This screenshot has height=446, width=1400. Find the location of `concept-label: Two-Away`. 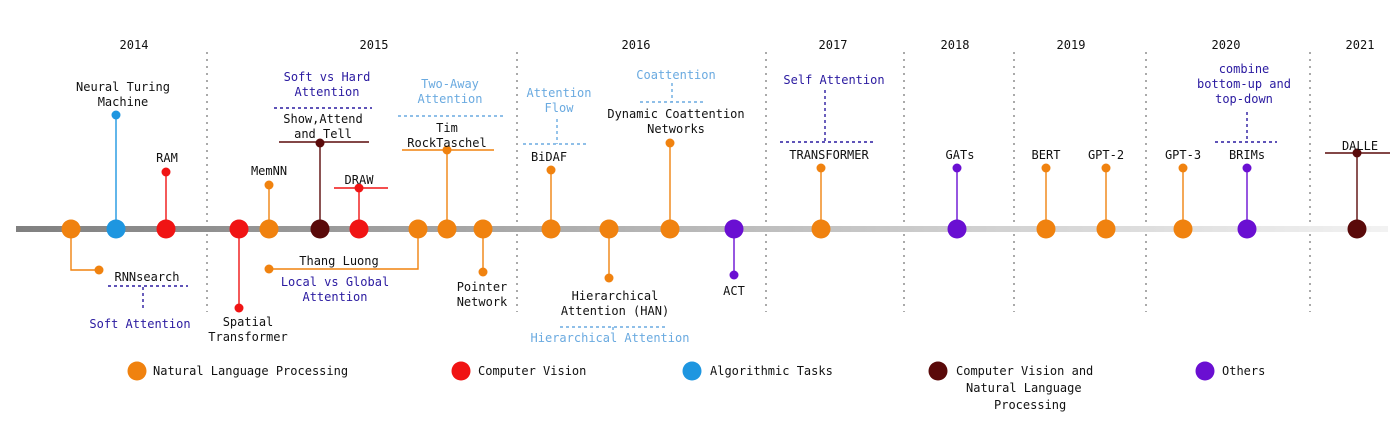

concept-label: Two-Away is located at coordinates (450, 84).